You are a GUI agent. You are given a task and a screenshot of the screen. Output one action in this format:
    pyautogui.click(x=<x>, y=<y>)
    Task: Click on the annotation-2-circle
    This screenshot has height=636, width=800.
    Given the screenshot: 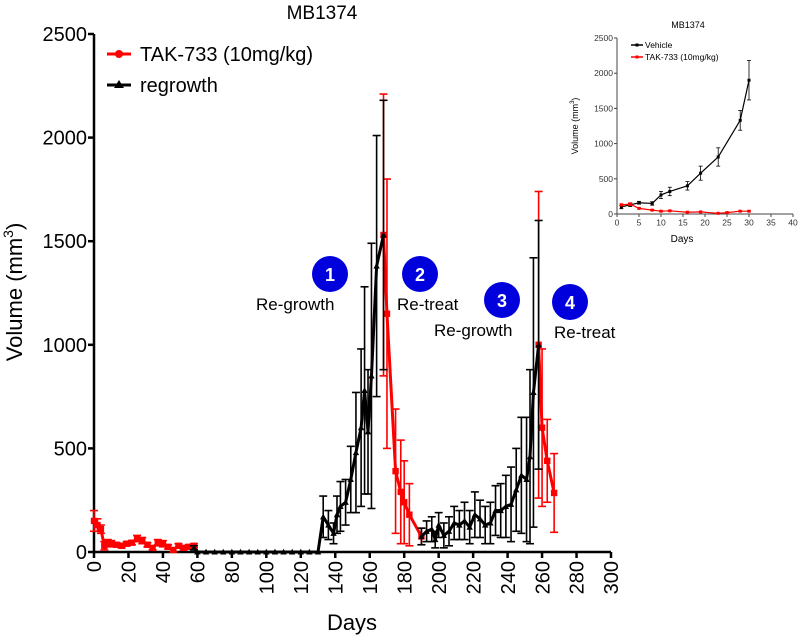 What is the action you would take?
    pyautogui.click(x=420, y=274)
    